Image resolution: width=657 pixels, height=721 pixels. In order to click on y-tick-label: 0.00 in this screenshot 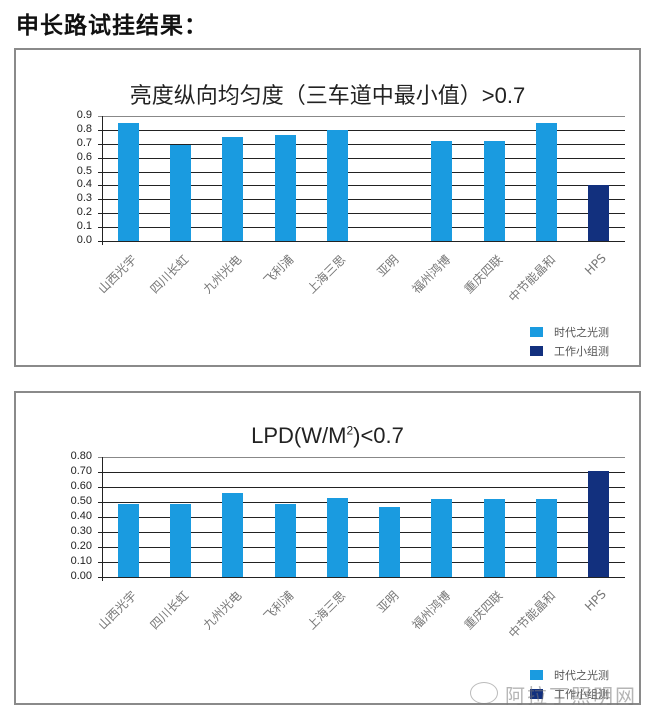, I will do `click(81, 576)`.